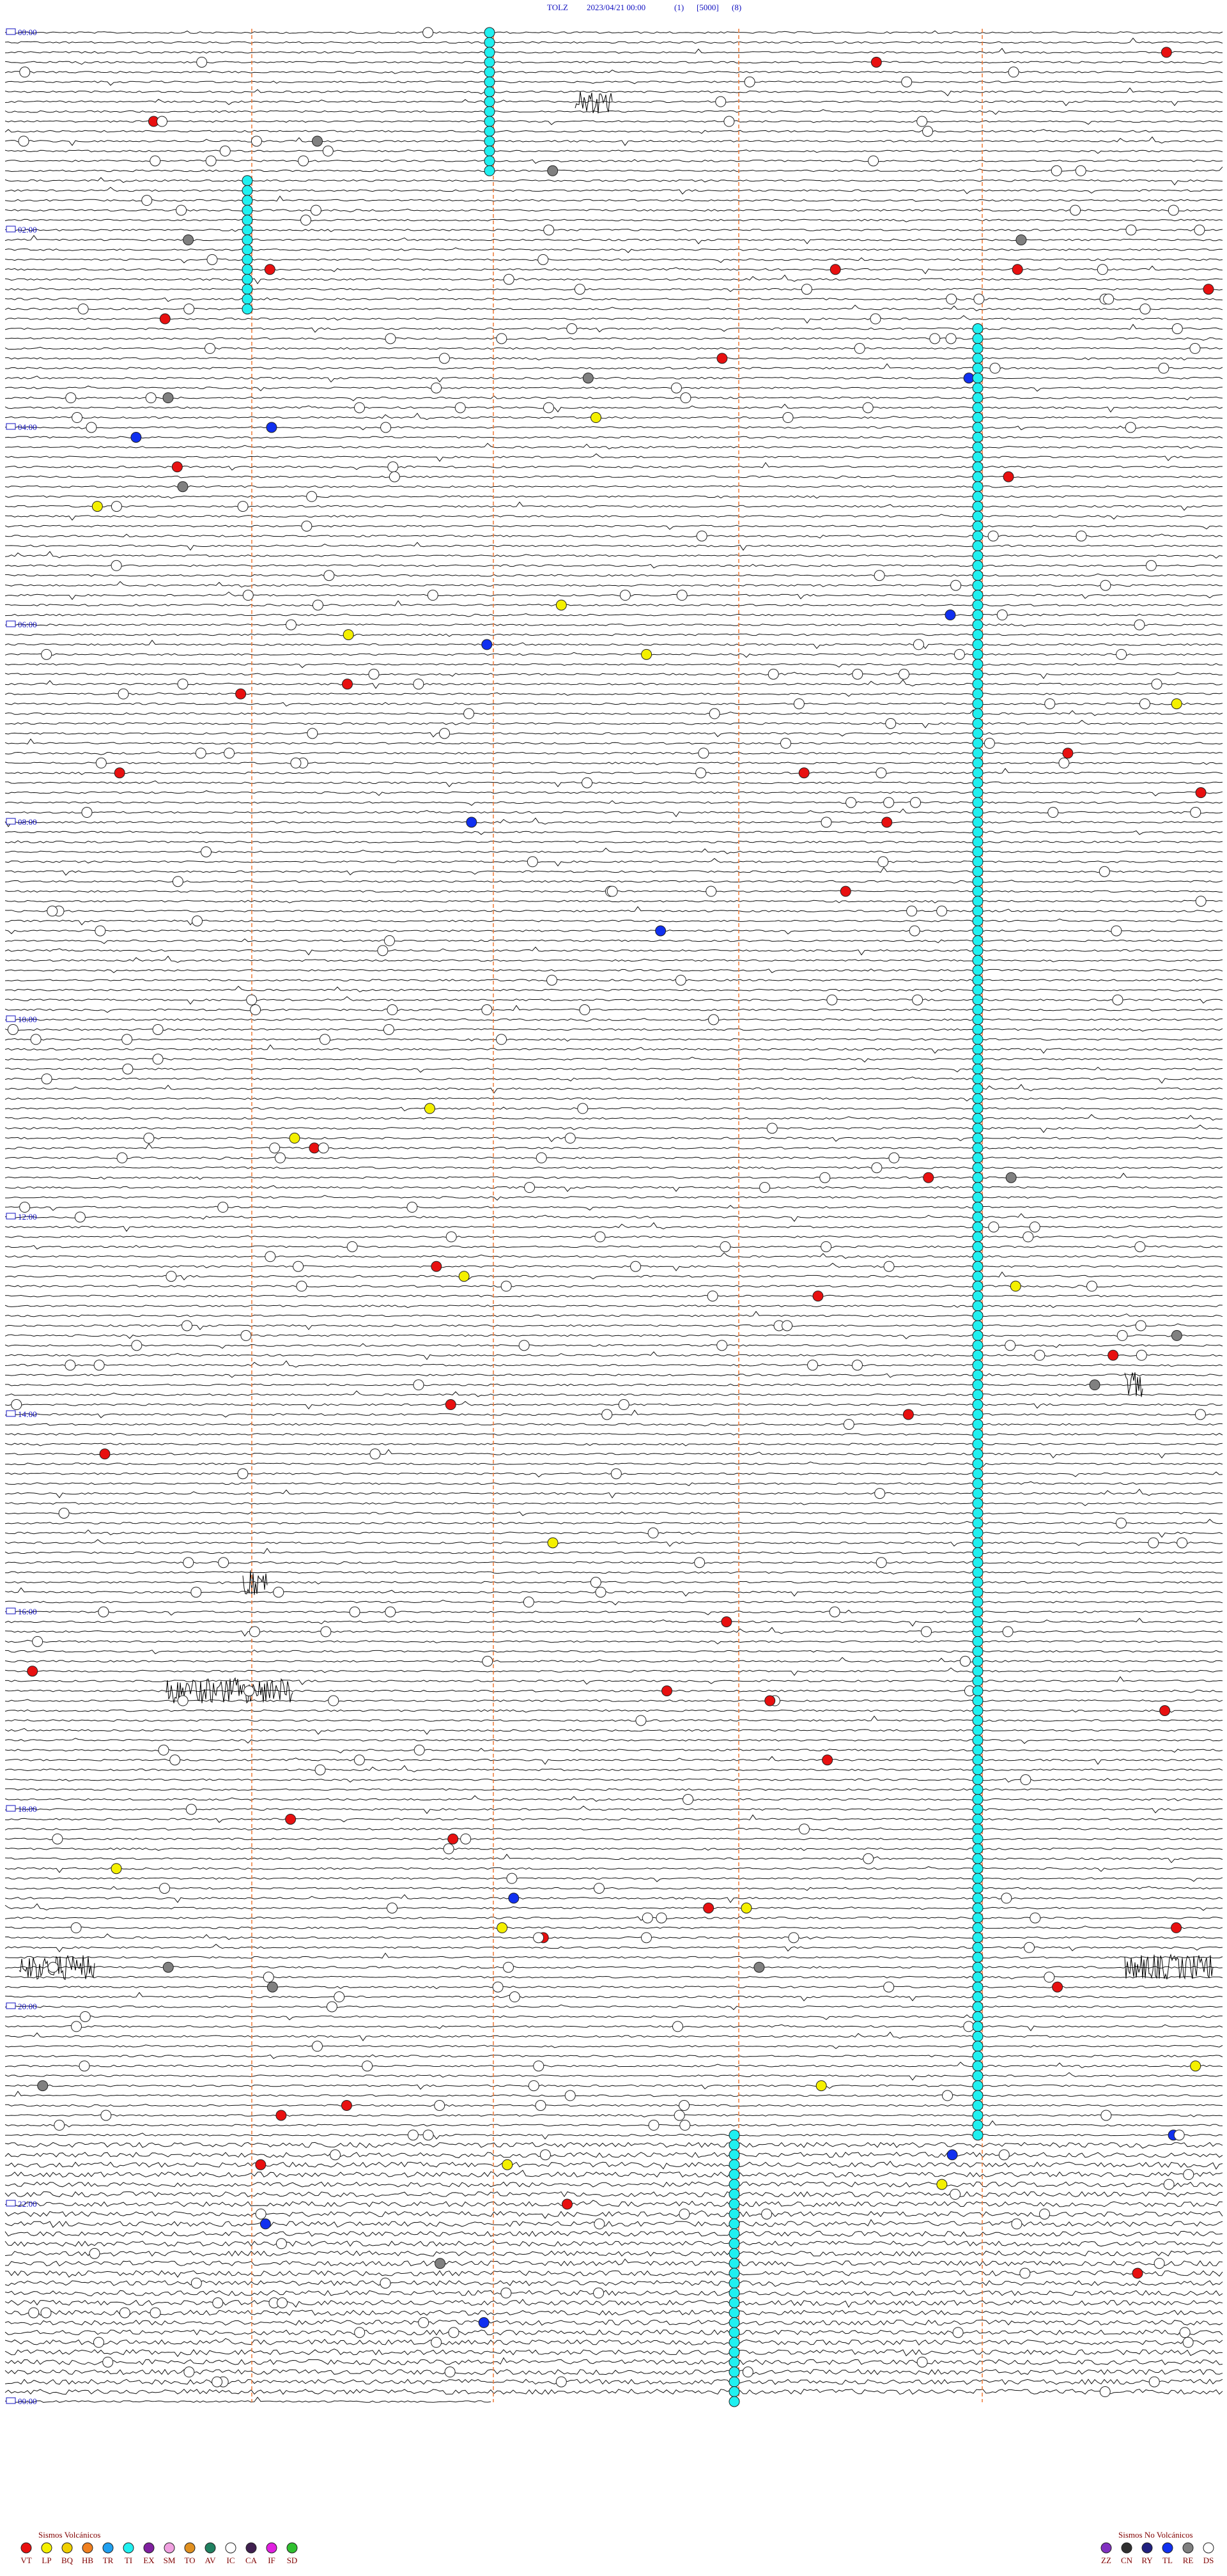 The height and width of the screenshot is (2576, 1227). What do you see at coordinates (109, 2560) in the screenshot?
I see `legend-code: TR` at bounding box center [109, 2560].